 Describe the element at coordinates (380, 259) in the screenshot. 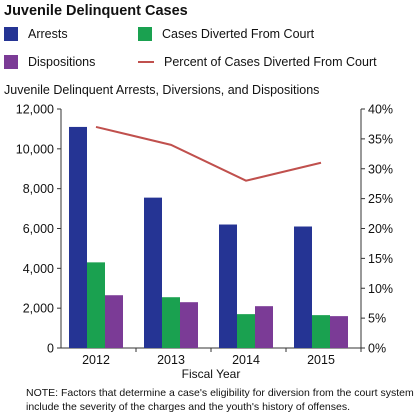

I see `y-tick-label-right: 15%` at that location.